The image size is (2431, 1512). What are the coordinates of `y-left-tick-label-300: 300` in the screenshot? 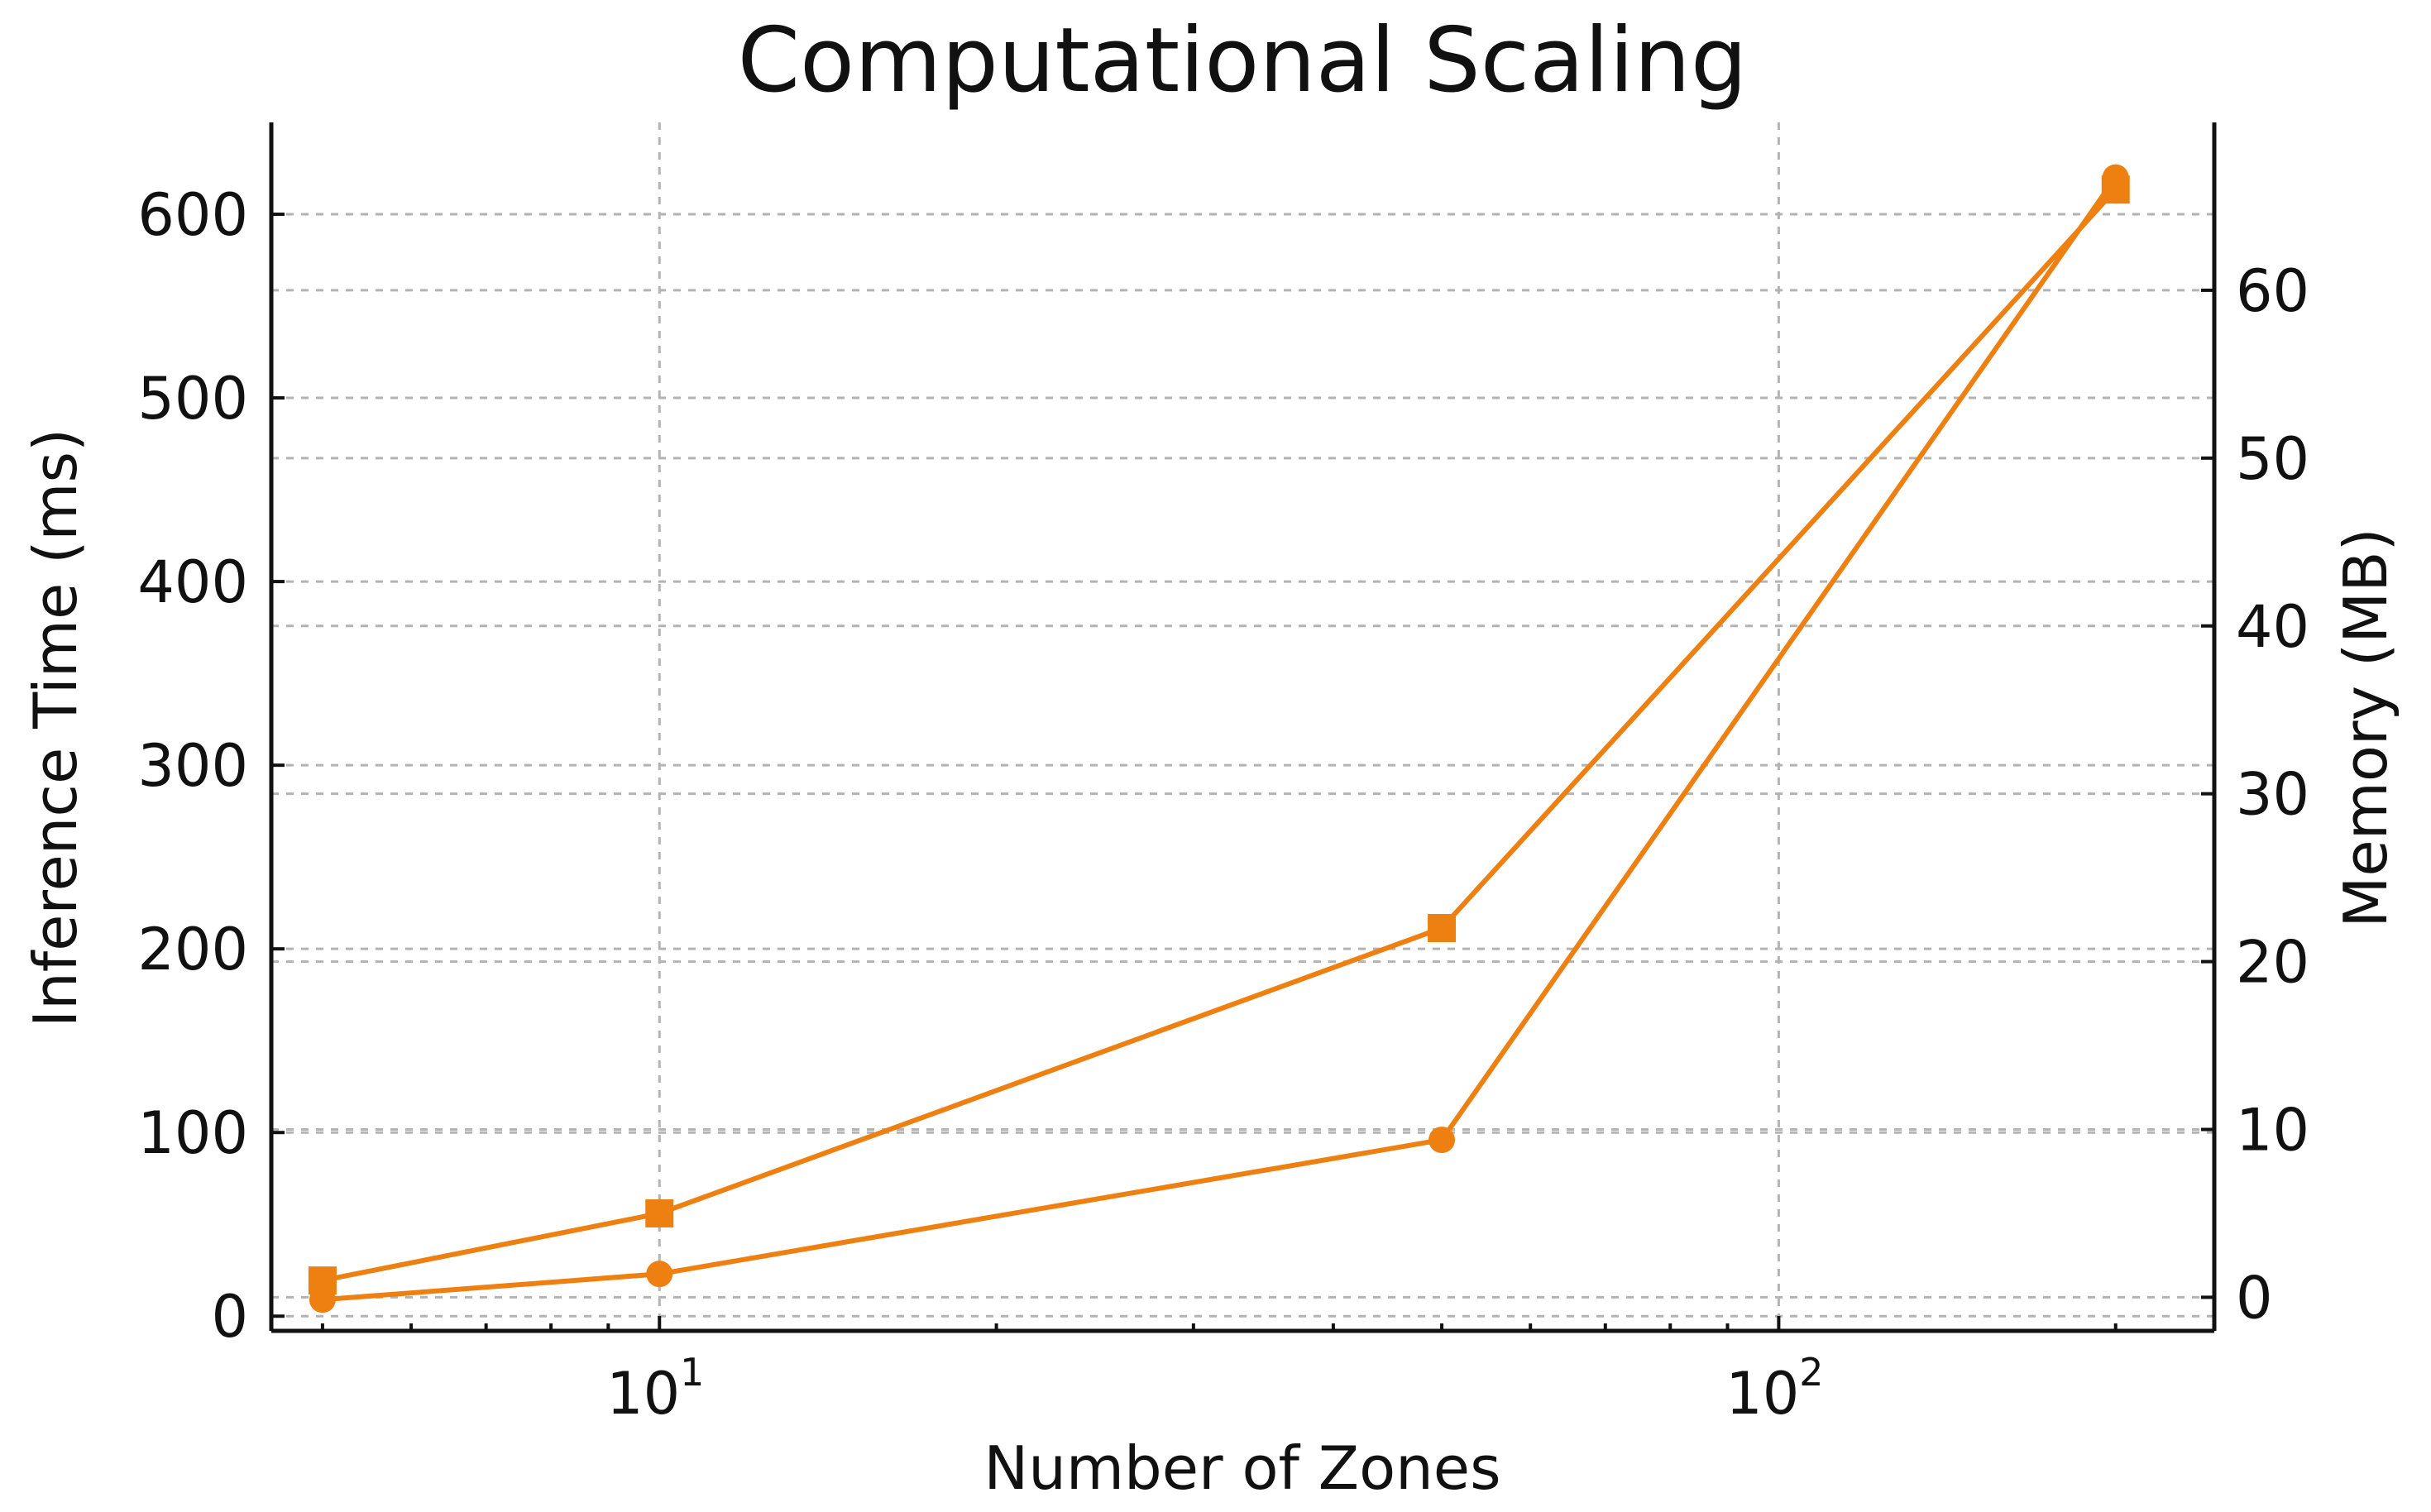 It's located at (192, 766).